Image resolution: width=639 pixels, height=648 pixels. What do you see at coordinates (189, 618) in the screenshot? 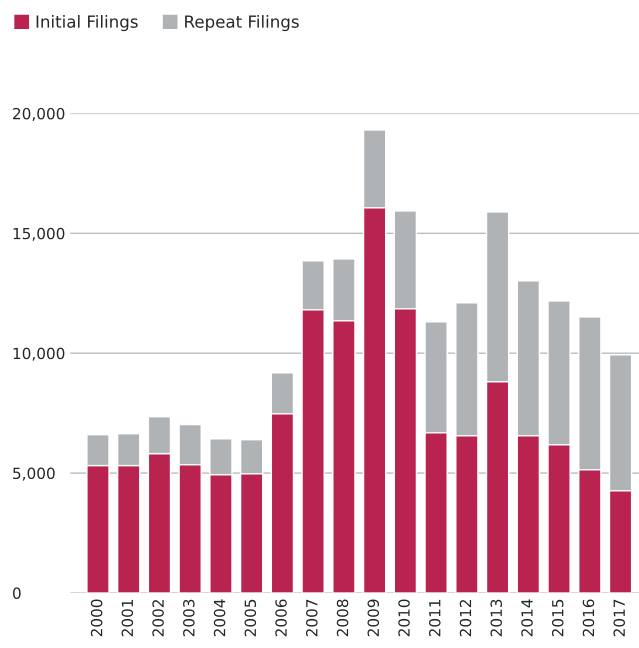
I see `x-tick-label: 2003` at bounding box center [189, 618].